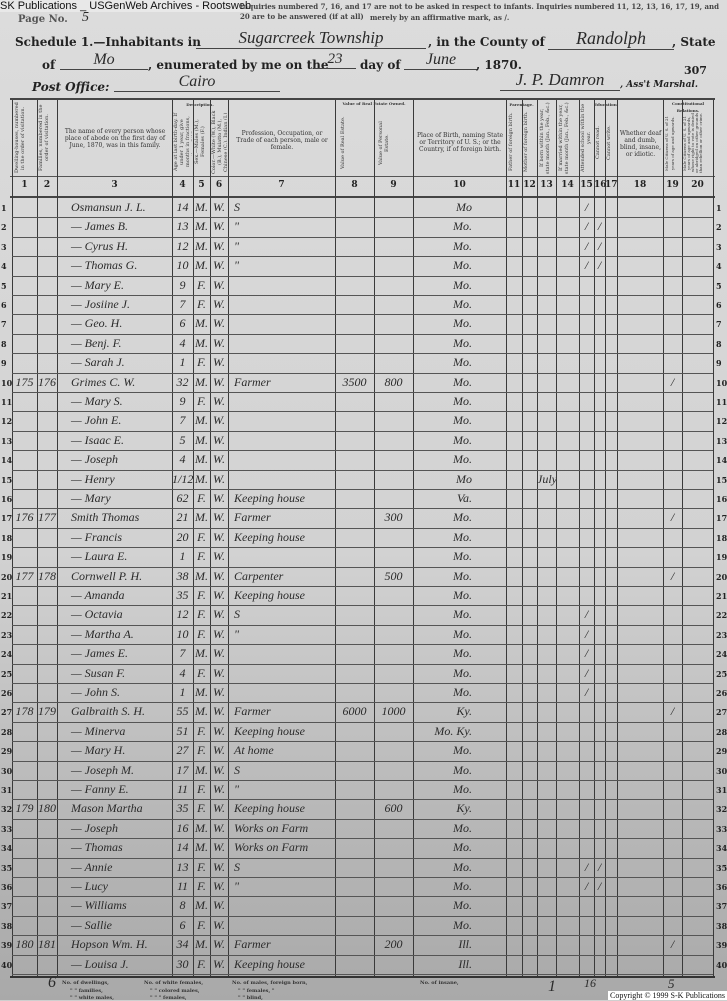  Describe the element at coordinates (24, 185) in the screenshot. I see `column-number: 1` at that location.